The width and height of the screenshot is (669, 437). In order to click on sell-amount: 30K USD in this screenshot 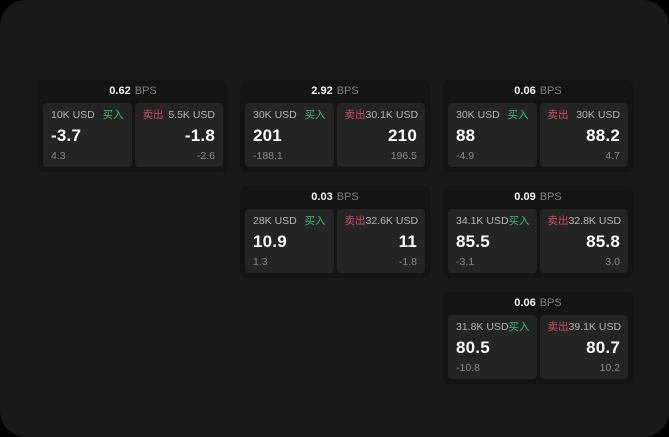, I will do `click(598, 115)`.